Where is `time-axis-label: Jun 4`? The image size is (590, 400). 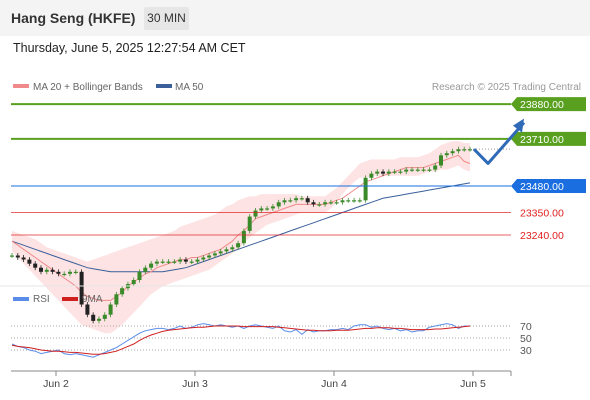 time-axis-label: Jun 4 is located at coordinates (334, 384).